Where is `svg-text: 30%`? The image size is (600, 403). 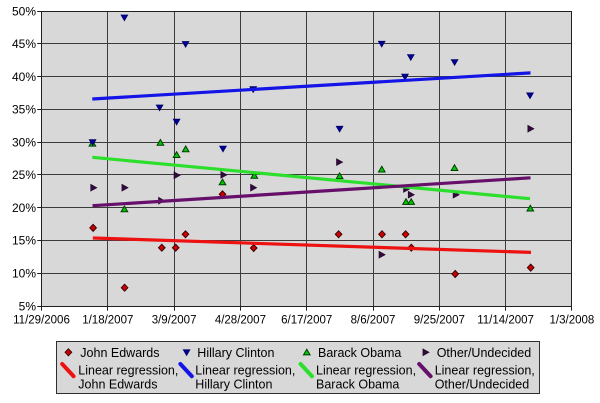 svg-text: 30% is located at coordinates (24, 142).